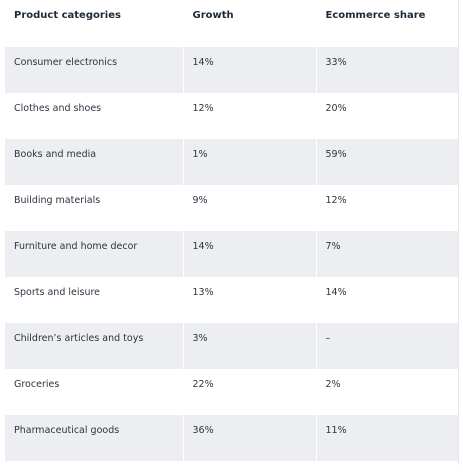 This screenshot has width=463, height=473. I want to click on table-row: Books and media 1% 59%, so click(232, 162).